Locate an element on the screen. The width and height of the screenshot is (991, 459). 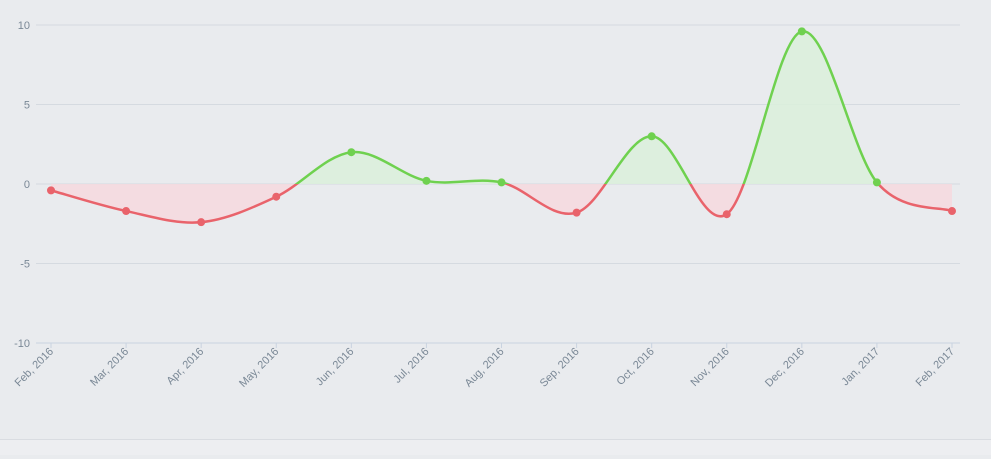
x-tick-label: Dec, 2016 is located at coordinates (785, 368).